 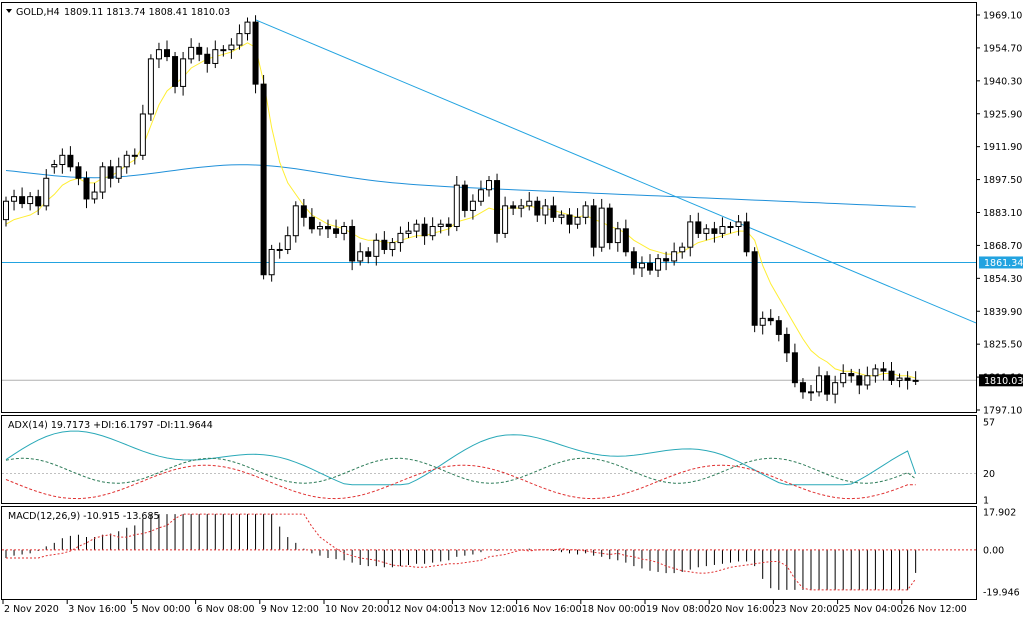 What do you see at coordinates (489, 459) in the screenshot?
I see `adx-panel` at bounding box center [489, 459].